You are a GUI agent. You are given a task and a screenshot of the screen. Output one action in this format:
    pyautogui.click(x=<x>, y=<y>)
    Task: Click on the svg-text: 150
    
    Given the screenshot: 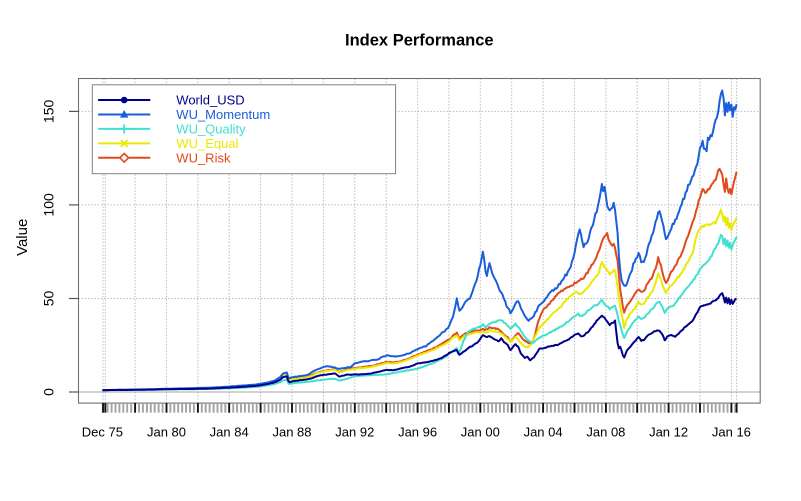 What is the action you would take?
    pyautogui.click(x=49, y=112)
    